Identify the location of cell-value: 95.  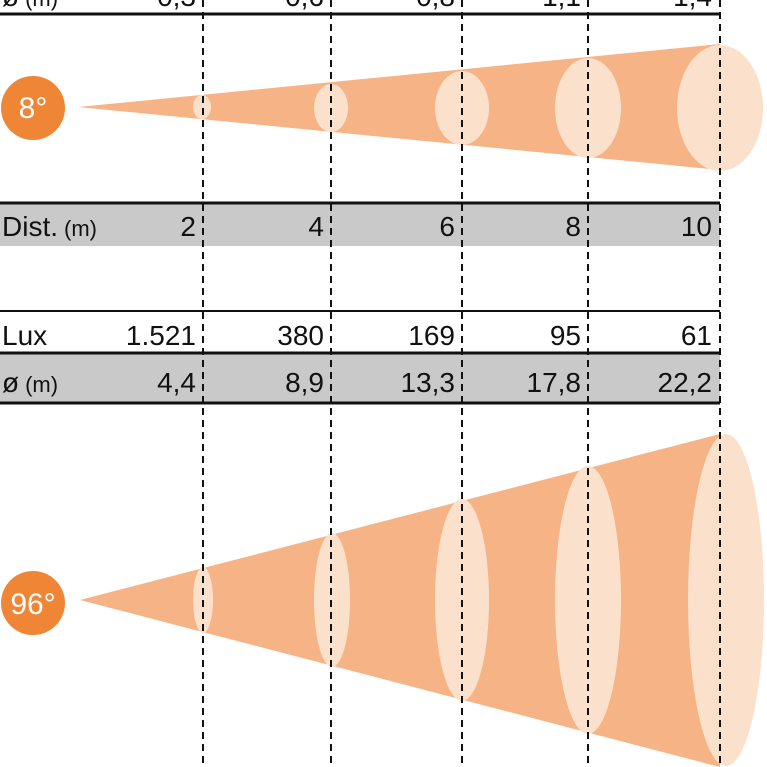
(565, 335).